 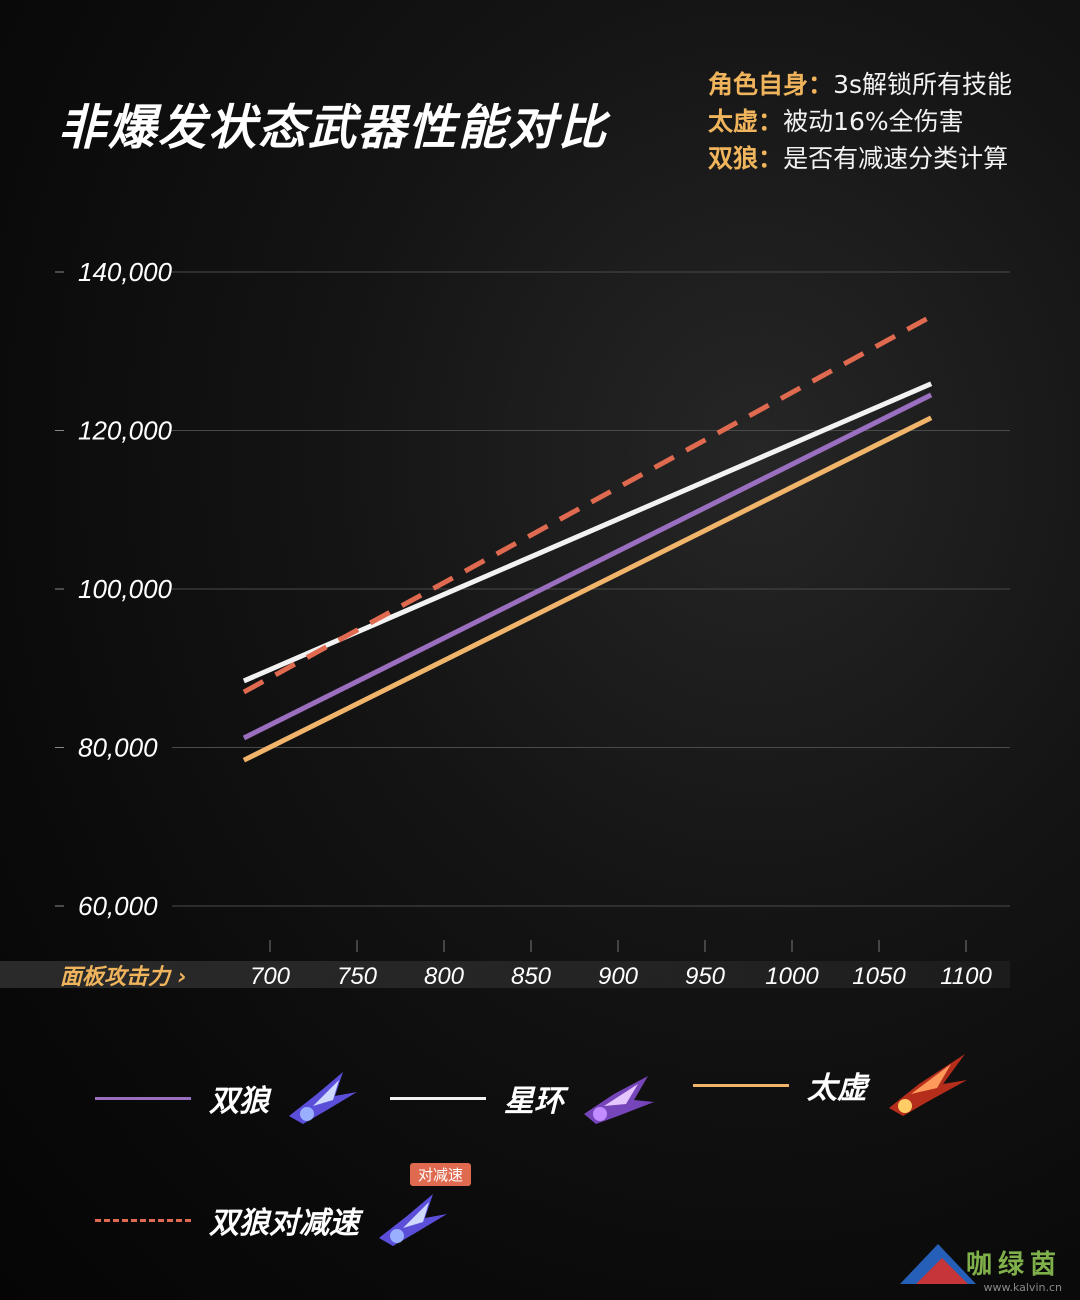 I want to click on x-tick-label: 900, so click(x=618, y=976).